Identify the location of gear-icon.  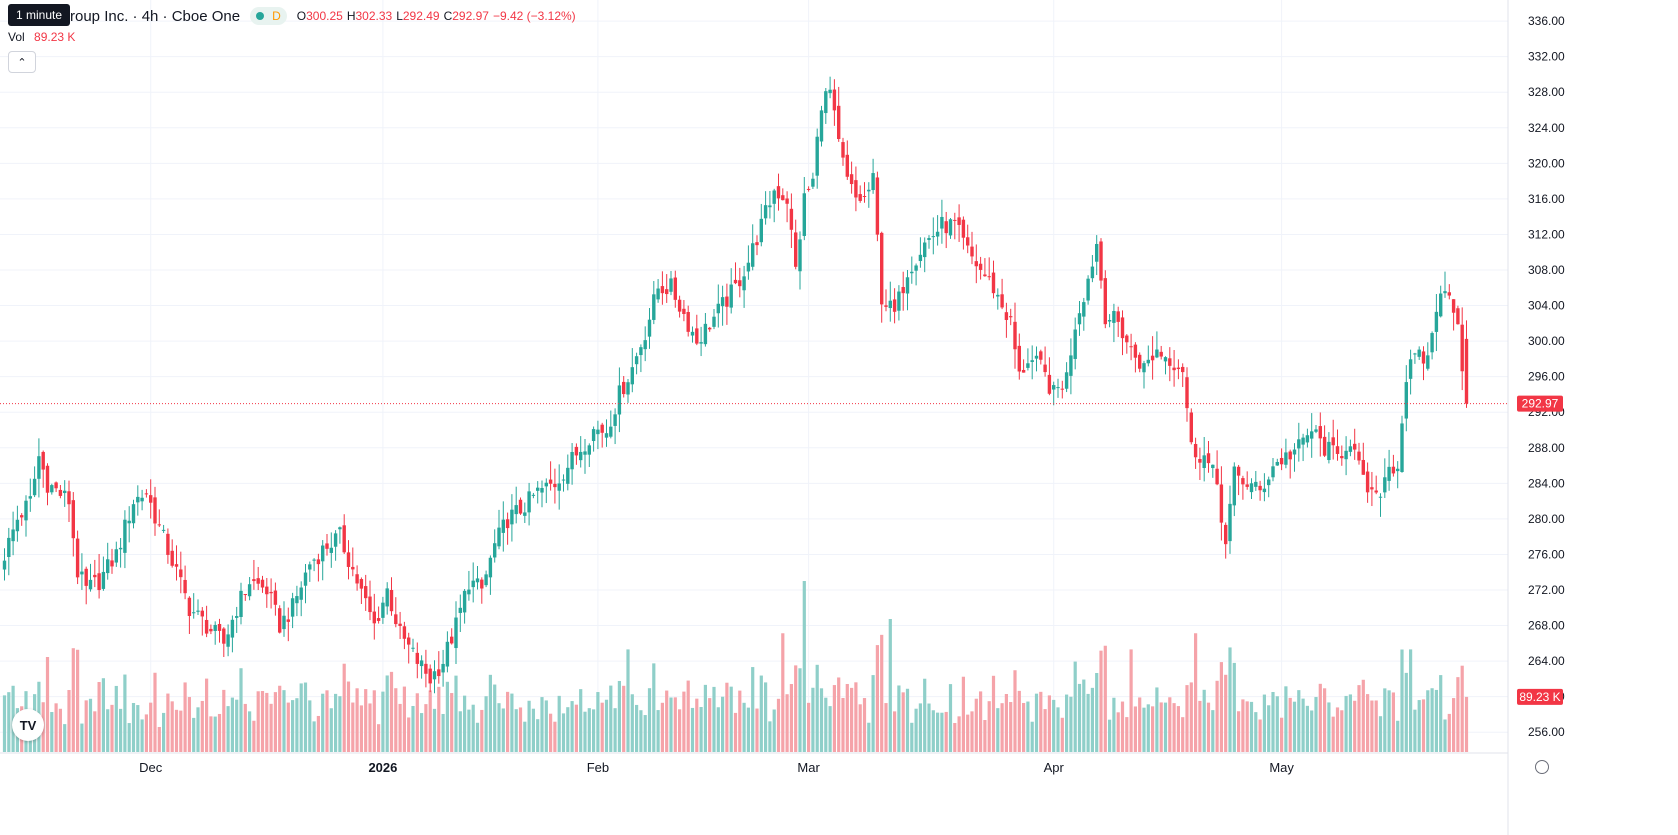
(1542, 767).